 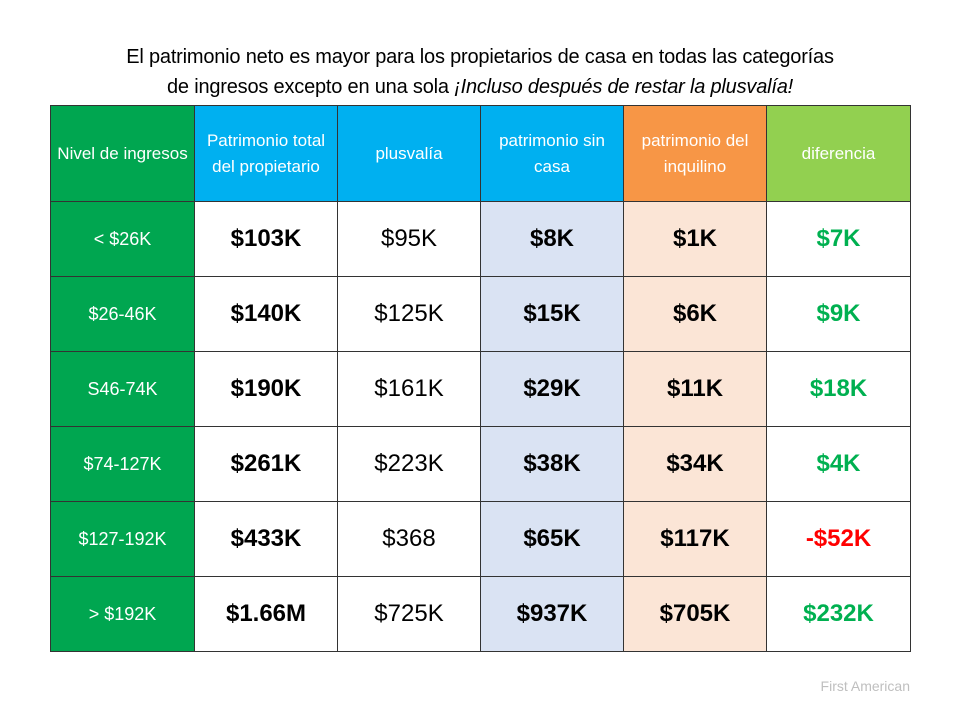 I want to click on equity-cell: $95K, so click(x=409, y=239).